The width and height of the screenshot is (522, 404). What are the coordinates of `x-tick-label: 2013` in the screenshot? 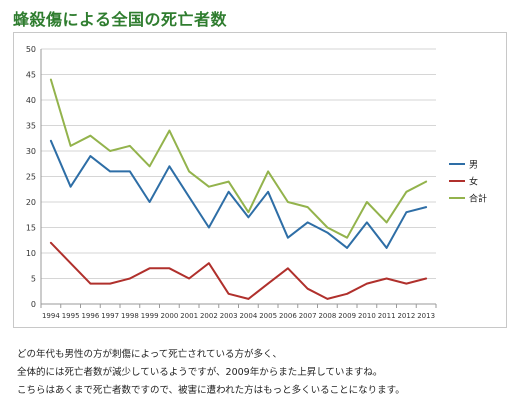 It's located at (426, 316).